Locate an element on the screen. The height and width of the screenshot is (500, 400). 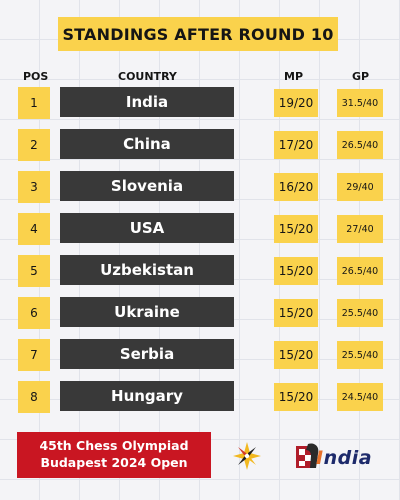
country-cell: Hungary is located at coordinates (147, 396).